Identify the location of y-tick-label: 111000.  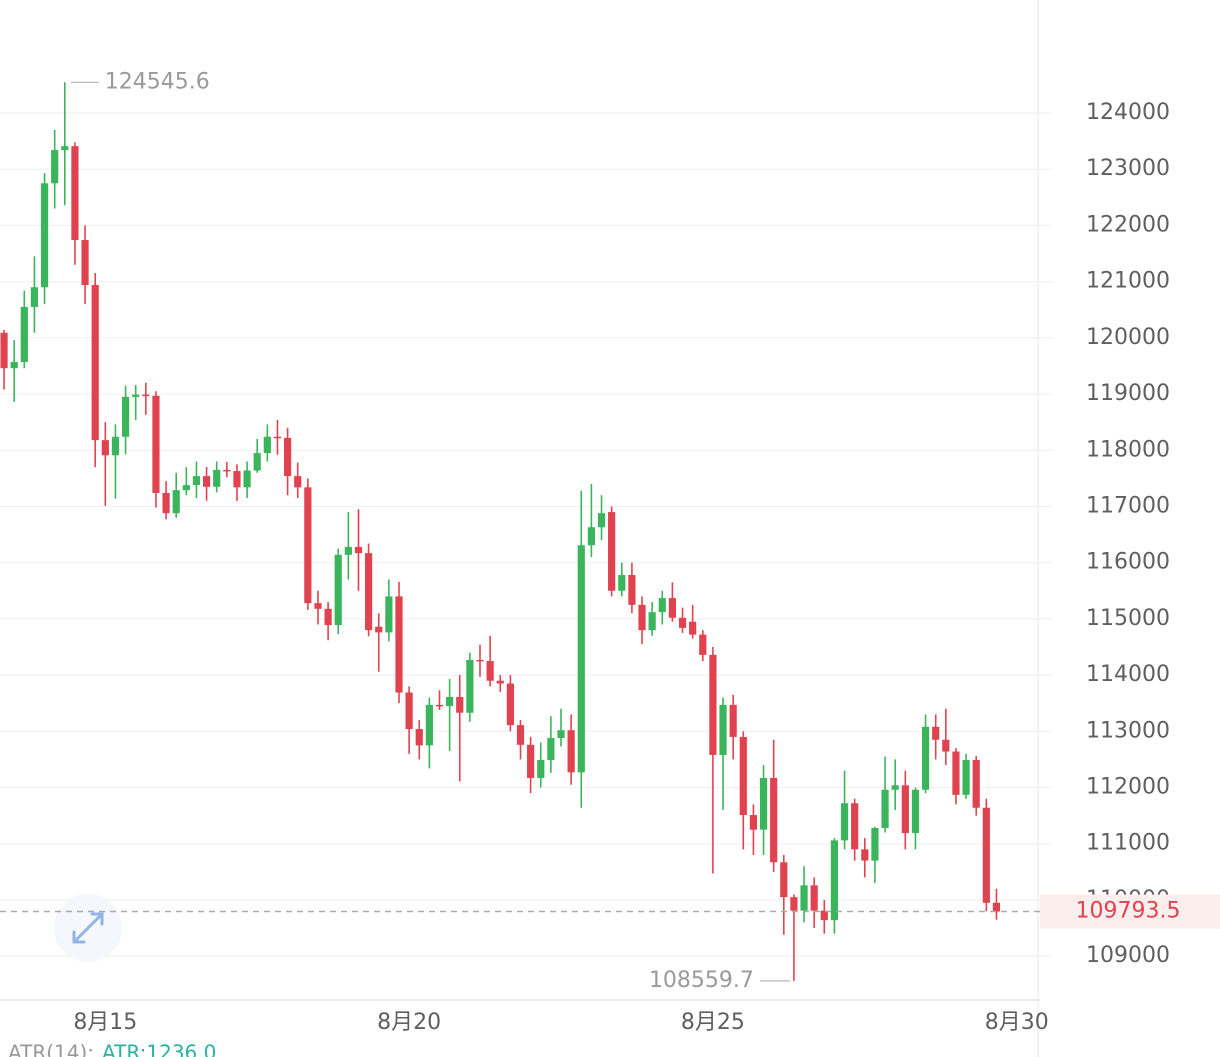
(1128, 843).